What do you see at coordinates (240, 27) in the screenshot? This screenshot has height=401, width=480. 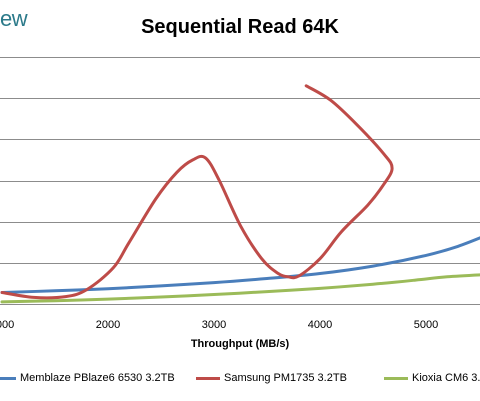 I see `chart-title: Sequential Read 64K` at bounding box center [240, 27].